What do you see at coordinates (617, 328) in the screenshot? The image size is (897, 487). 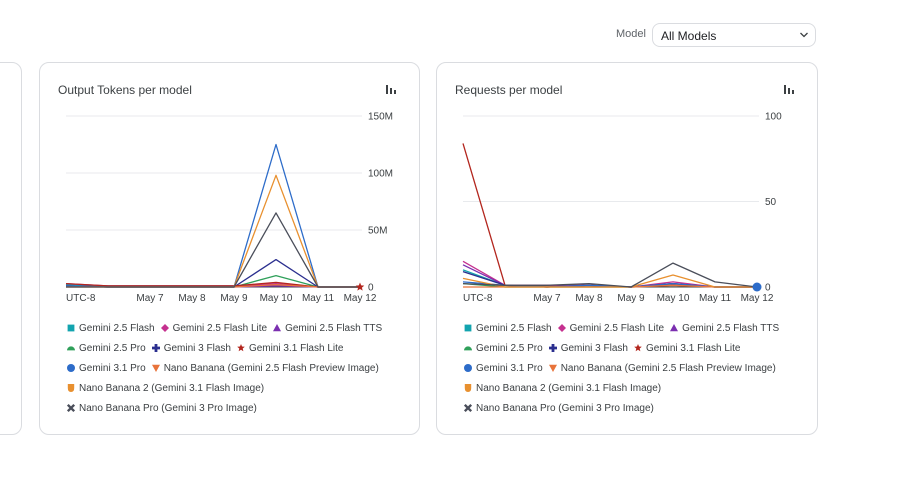 I see `legend-label: Gemini 2.5 Flash Lite` at bounding box center [617, 328].